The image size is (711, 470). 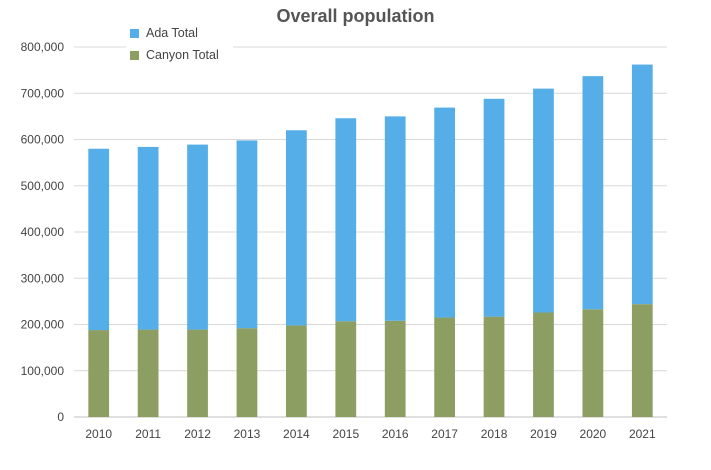 What do you see at coordinates (197, 434) in the screenshot?
I see `x-tick-label: 2012` at bounding box center [197, 434].